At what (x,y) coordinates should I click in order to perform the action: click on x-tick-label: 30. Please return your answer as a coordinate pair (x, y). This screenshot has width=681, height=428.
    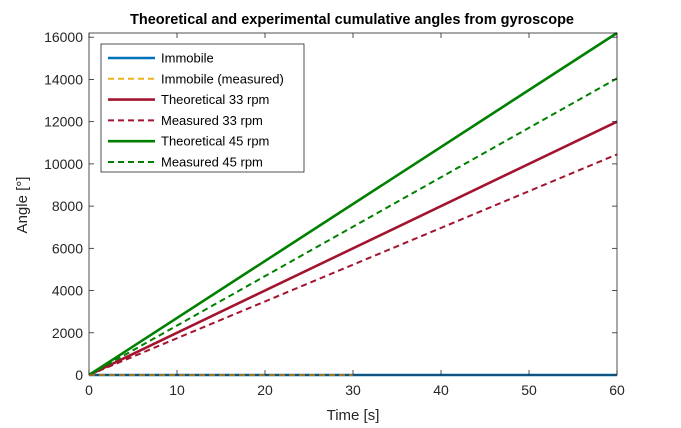
    Looking at the image, I should click on (353, 390).